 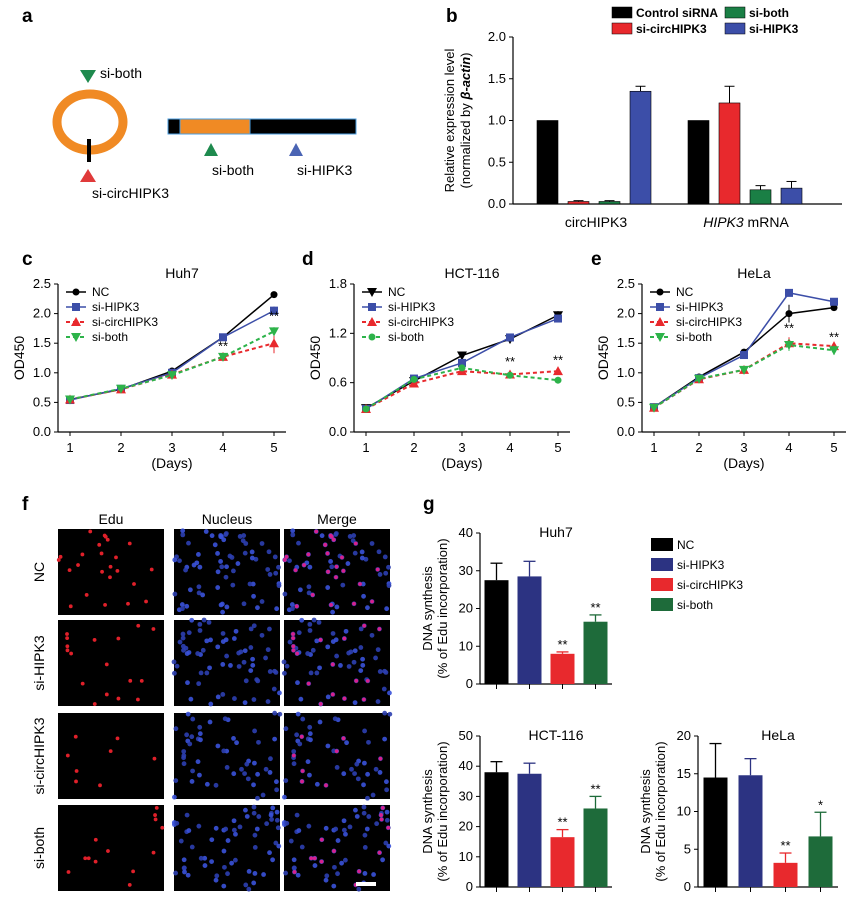 What do you see at coordinates (695, 605) in the screenshot?
I see `legend-label: si-both` at bounding box center [695, 605].